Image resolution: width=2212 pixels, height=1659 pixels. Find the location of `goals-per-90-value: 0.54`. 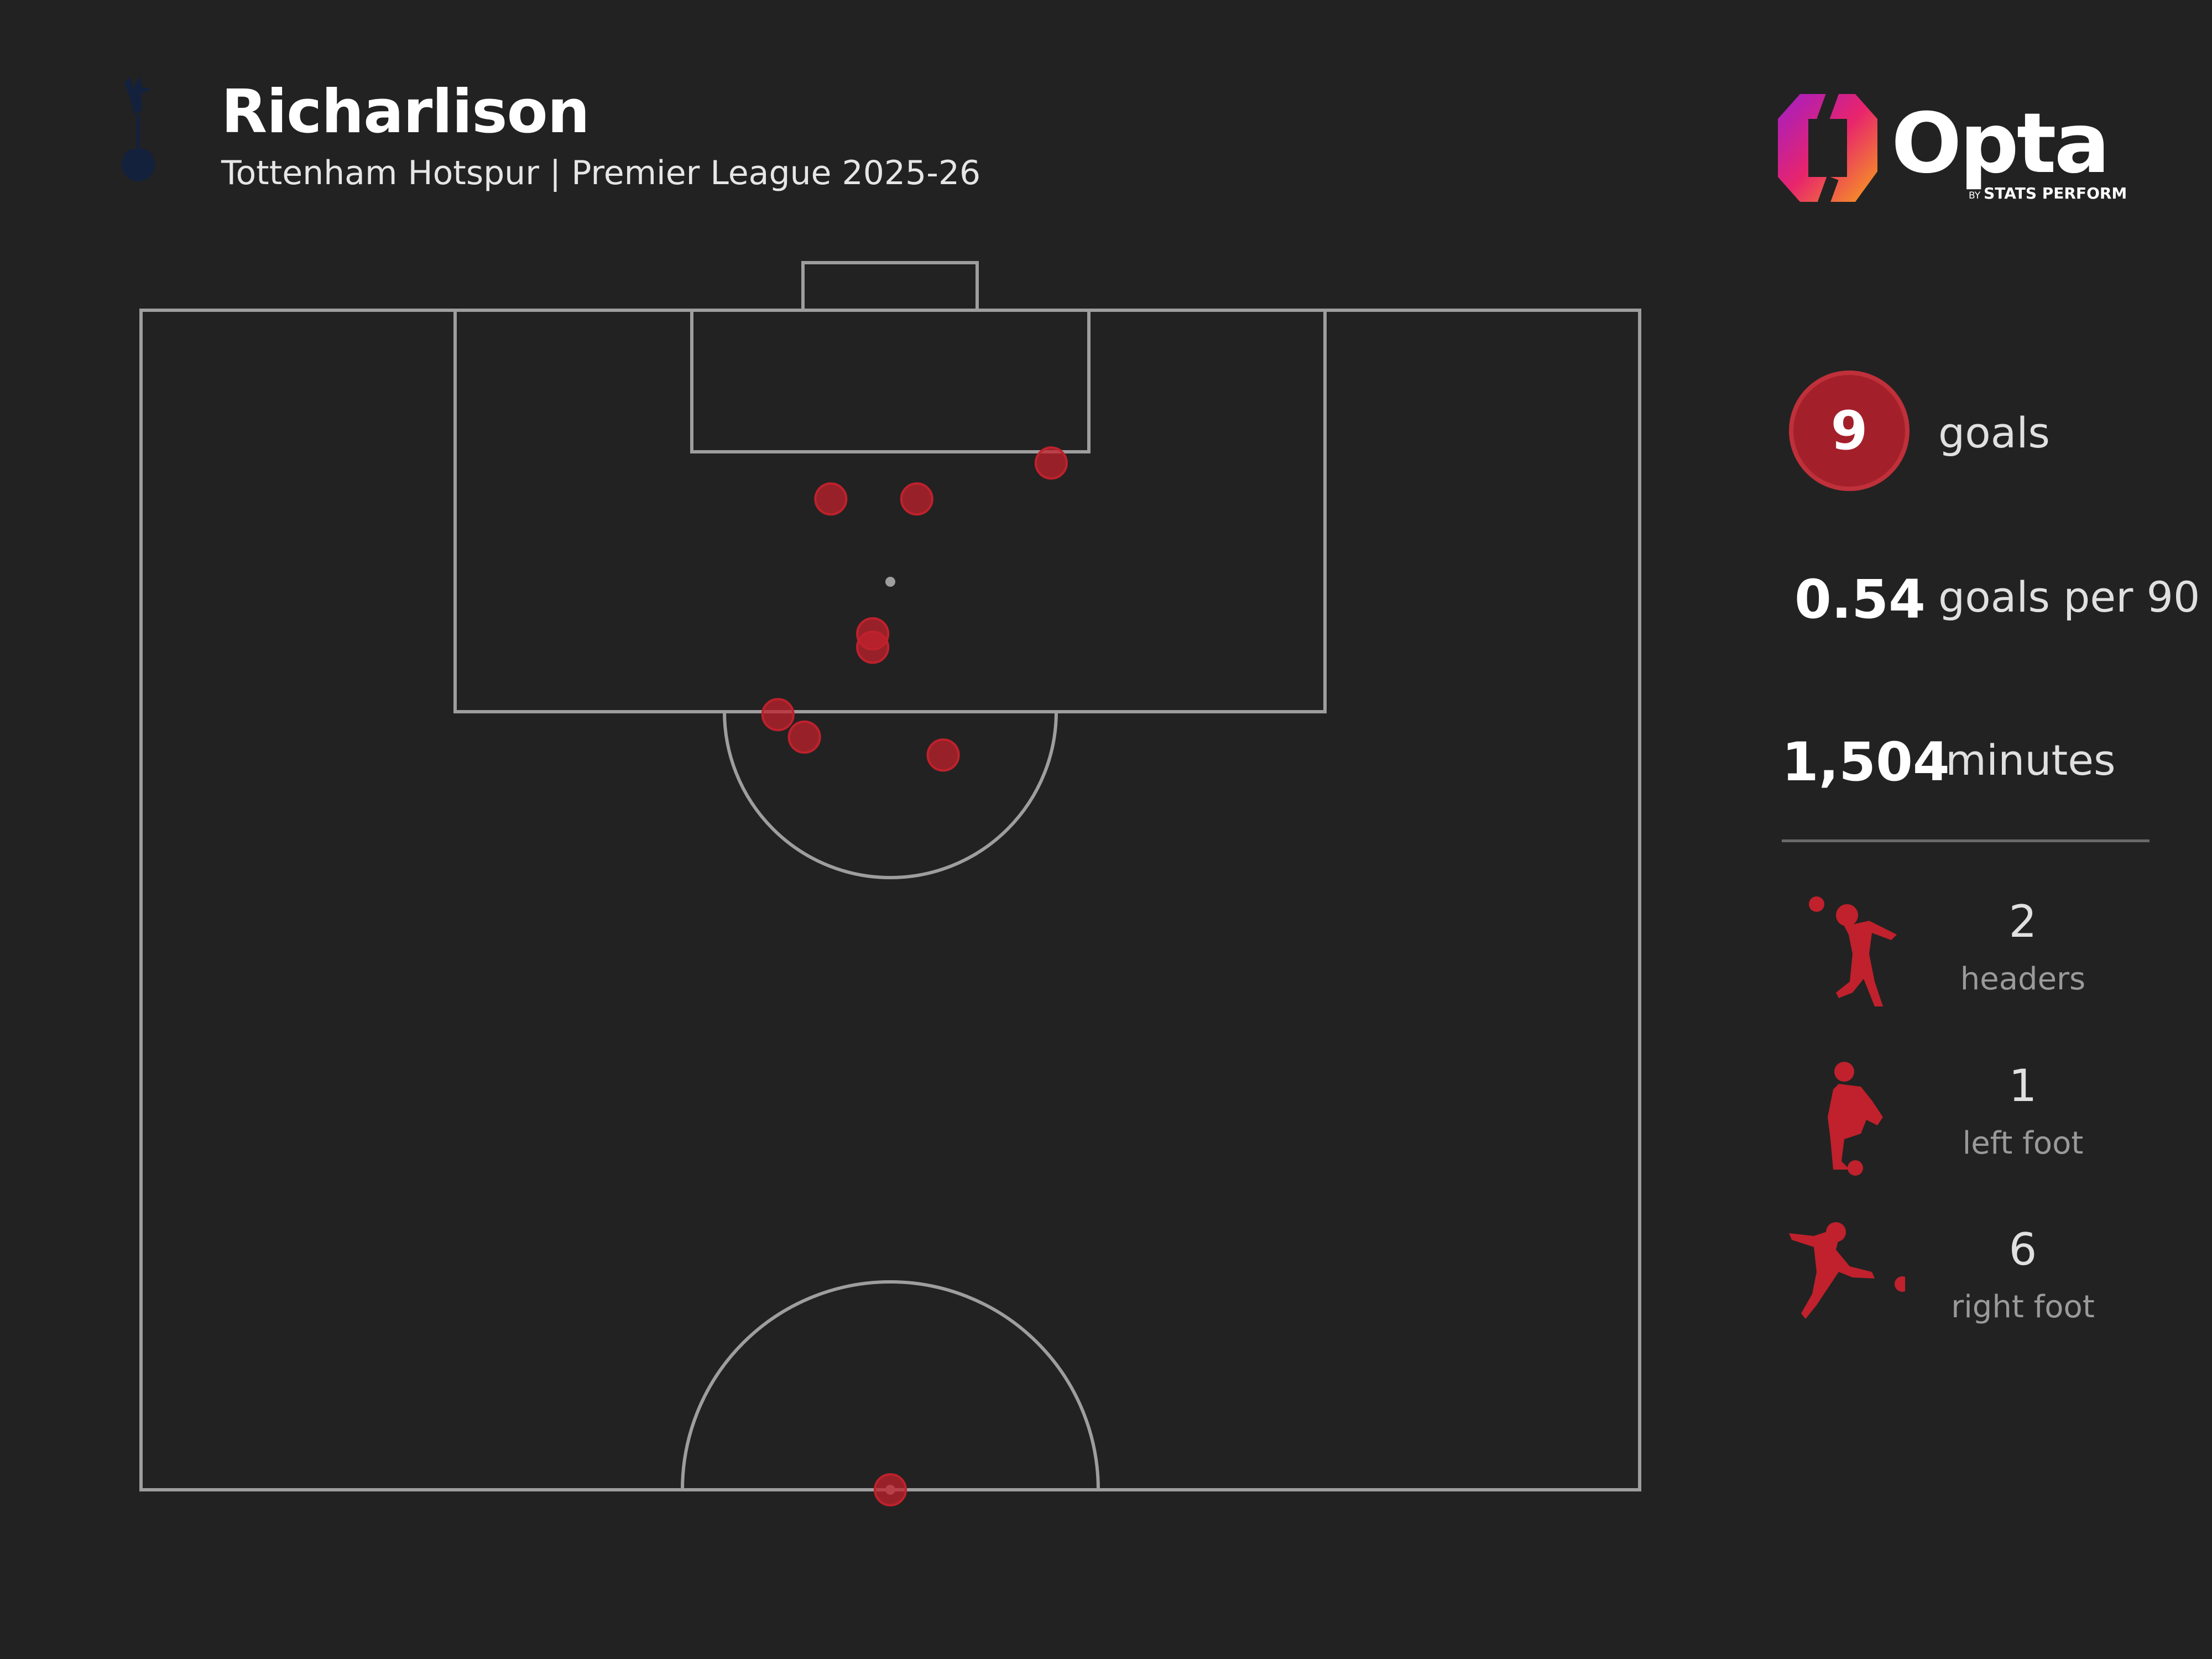

goals-per-90-value: 0.54 is located at coordinates (1860, 599).